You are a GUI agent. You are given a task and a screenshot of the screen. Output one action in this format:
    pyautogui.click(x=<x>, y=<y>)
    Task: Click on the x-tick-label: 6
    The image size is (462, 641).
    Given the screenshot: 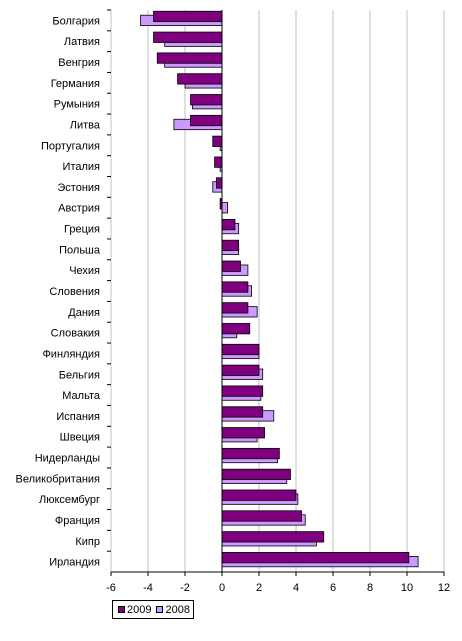 What is the action you would take?
    pyautogui.click(x=333, y=588)
    